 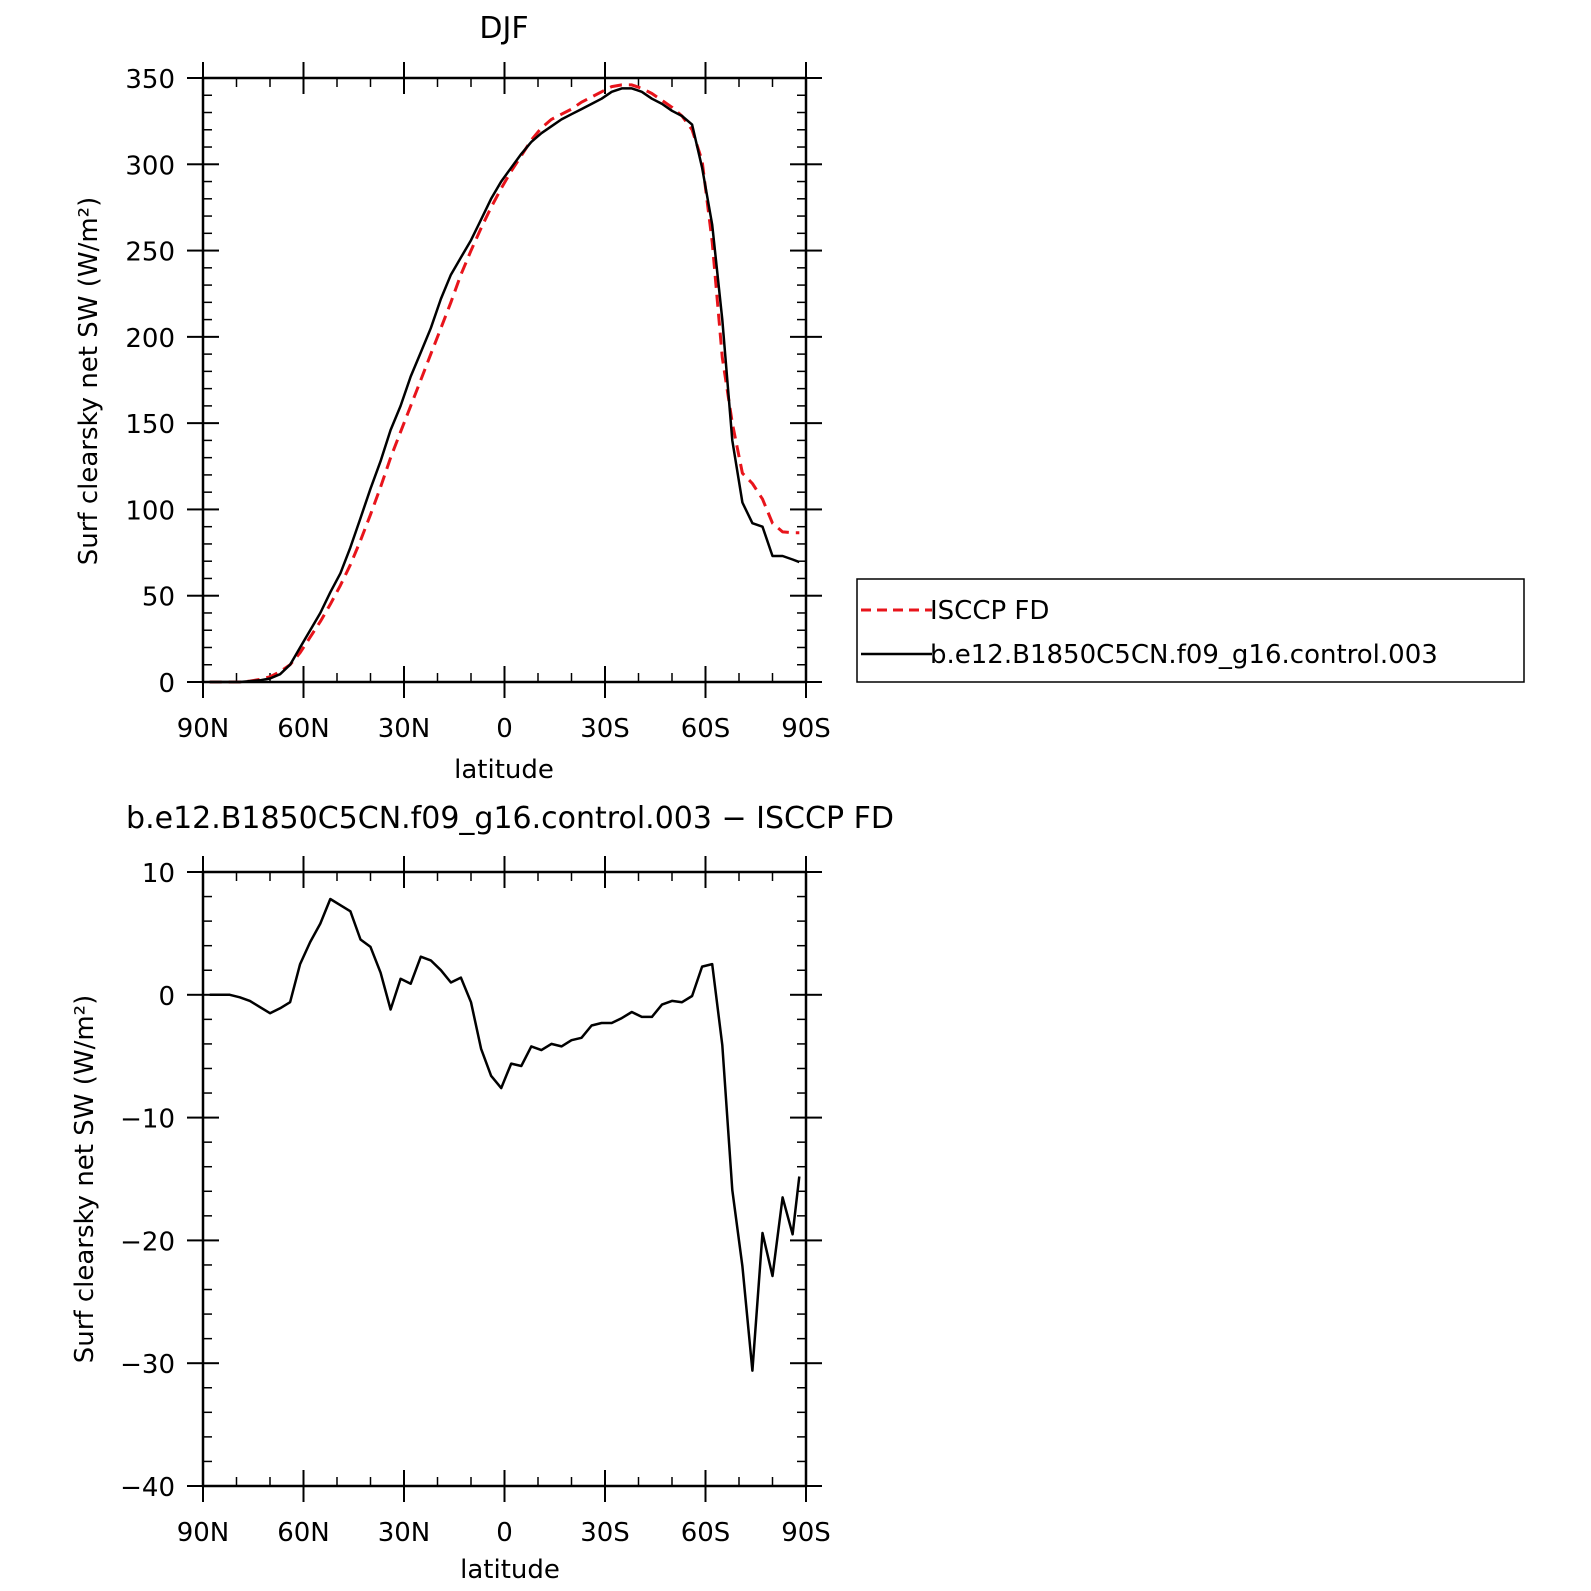 I want to click on top-y-tick-labels: 0 50 100 150 200 250 300 350, so click(x=150, y=382).